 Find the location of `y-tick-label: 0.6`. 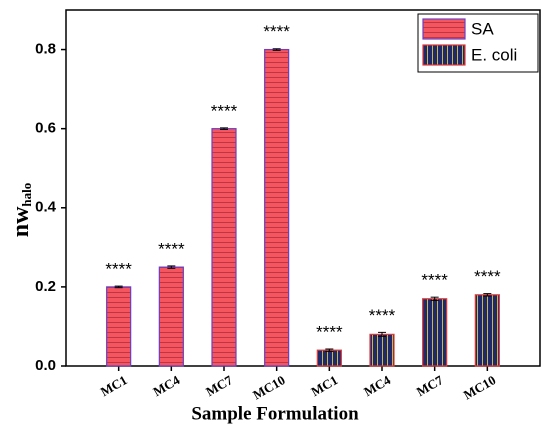

y-tick-label: 0.6 is located at coordinates (45, 128).